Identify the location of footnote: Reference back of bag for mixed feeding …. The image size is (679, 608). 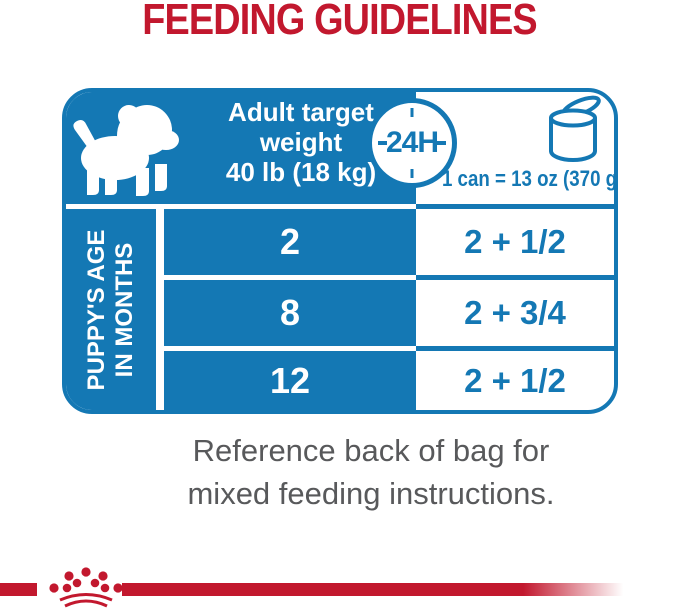
(371, 472).